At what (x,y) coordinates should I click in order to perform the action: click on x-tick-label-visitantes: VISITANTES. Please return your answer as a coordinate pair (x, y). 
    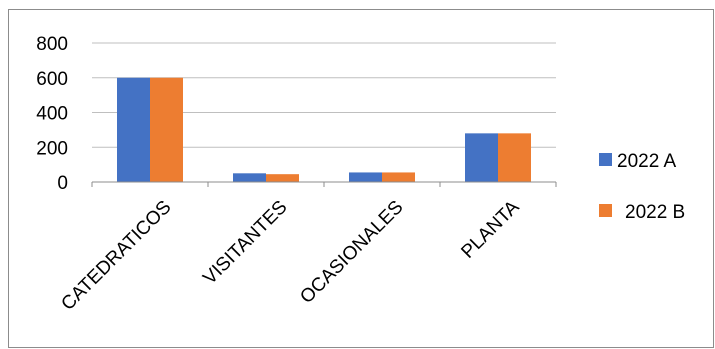
    Looking at the image, I should click on (245, 243).